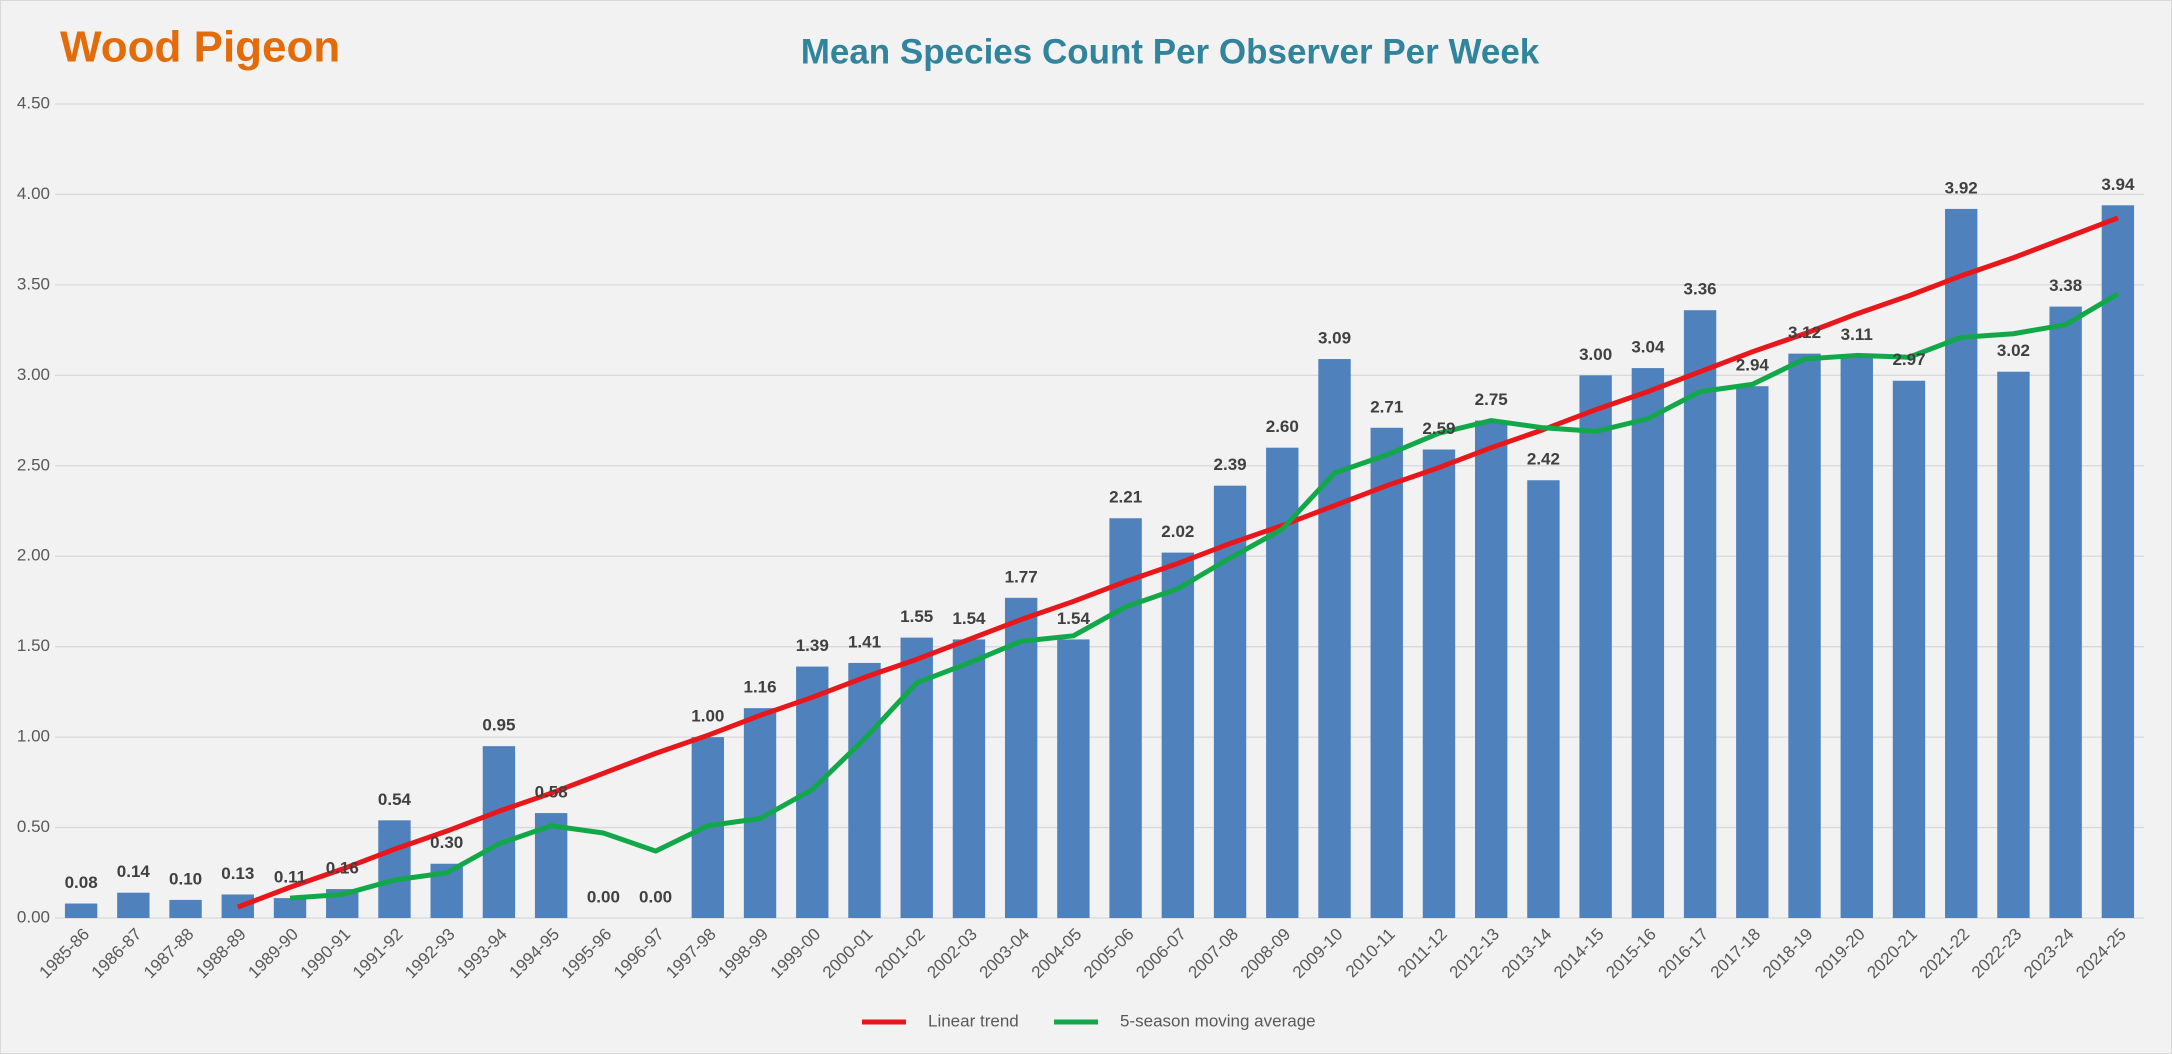 The width and height of the screenshot is (2172, 1054). I want to click on value-label: 3.94, so click(2118, 184).